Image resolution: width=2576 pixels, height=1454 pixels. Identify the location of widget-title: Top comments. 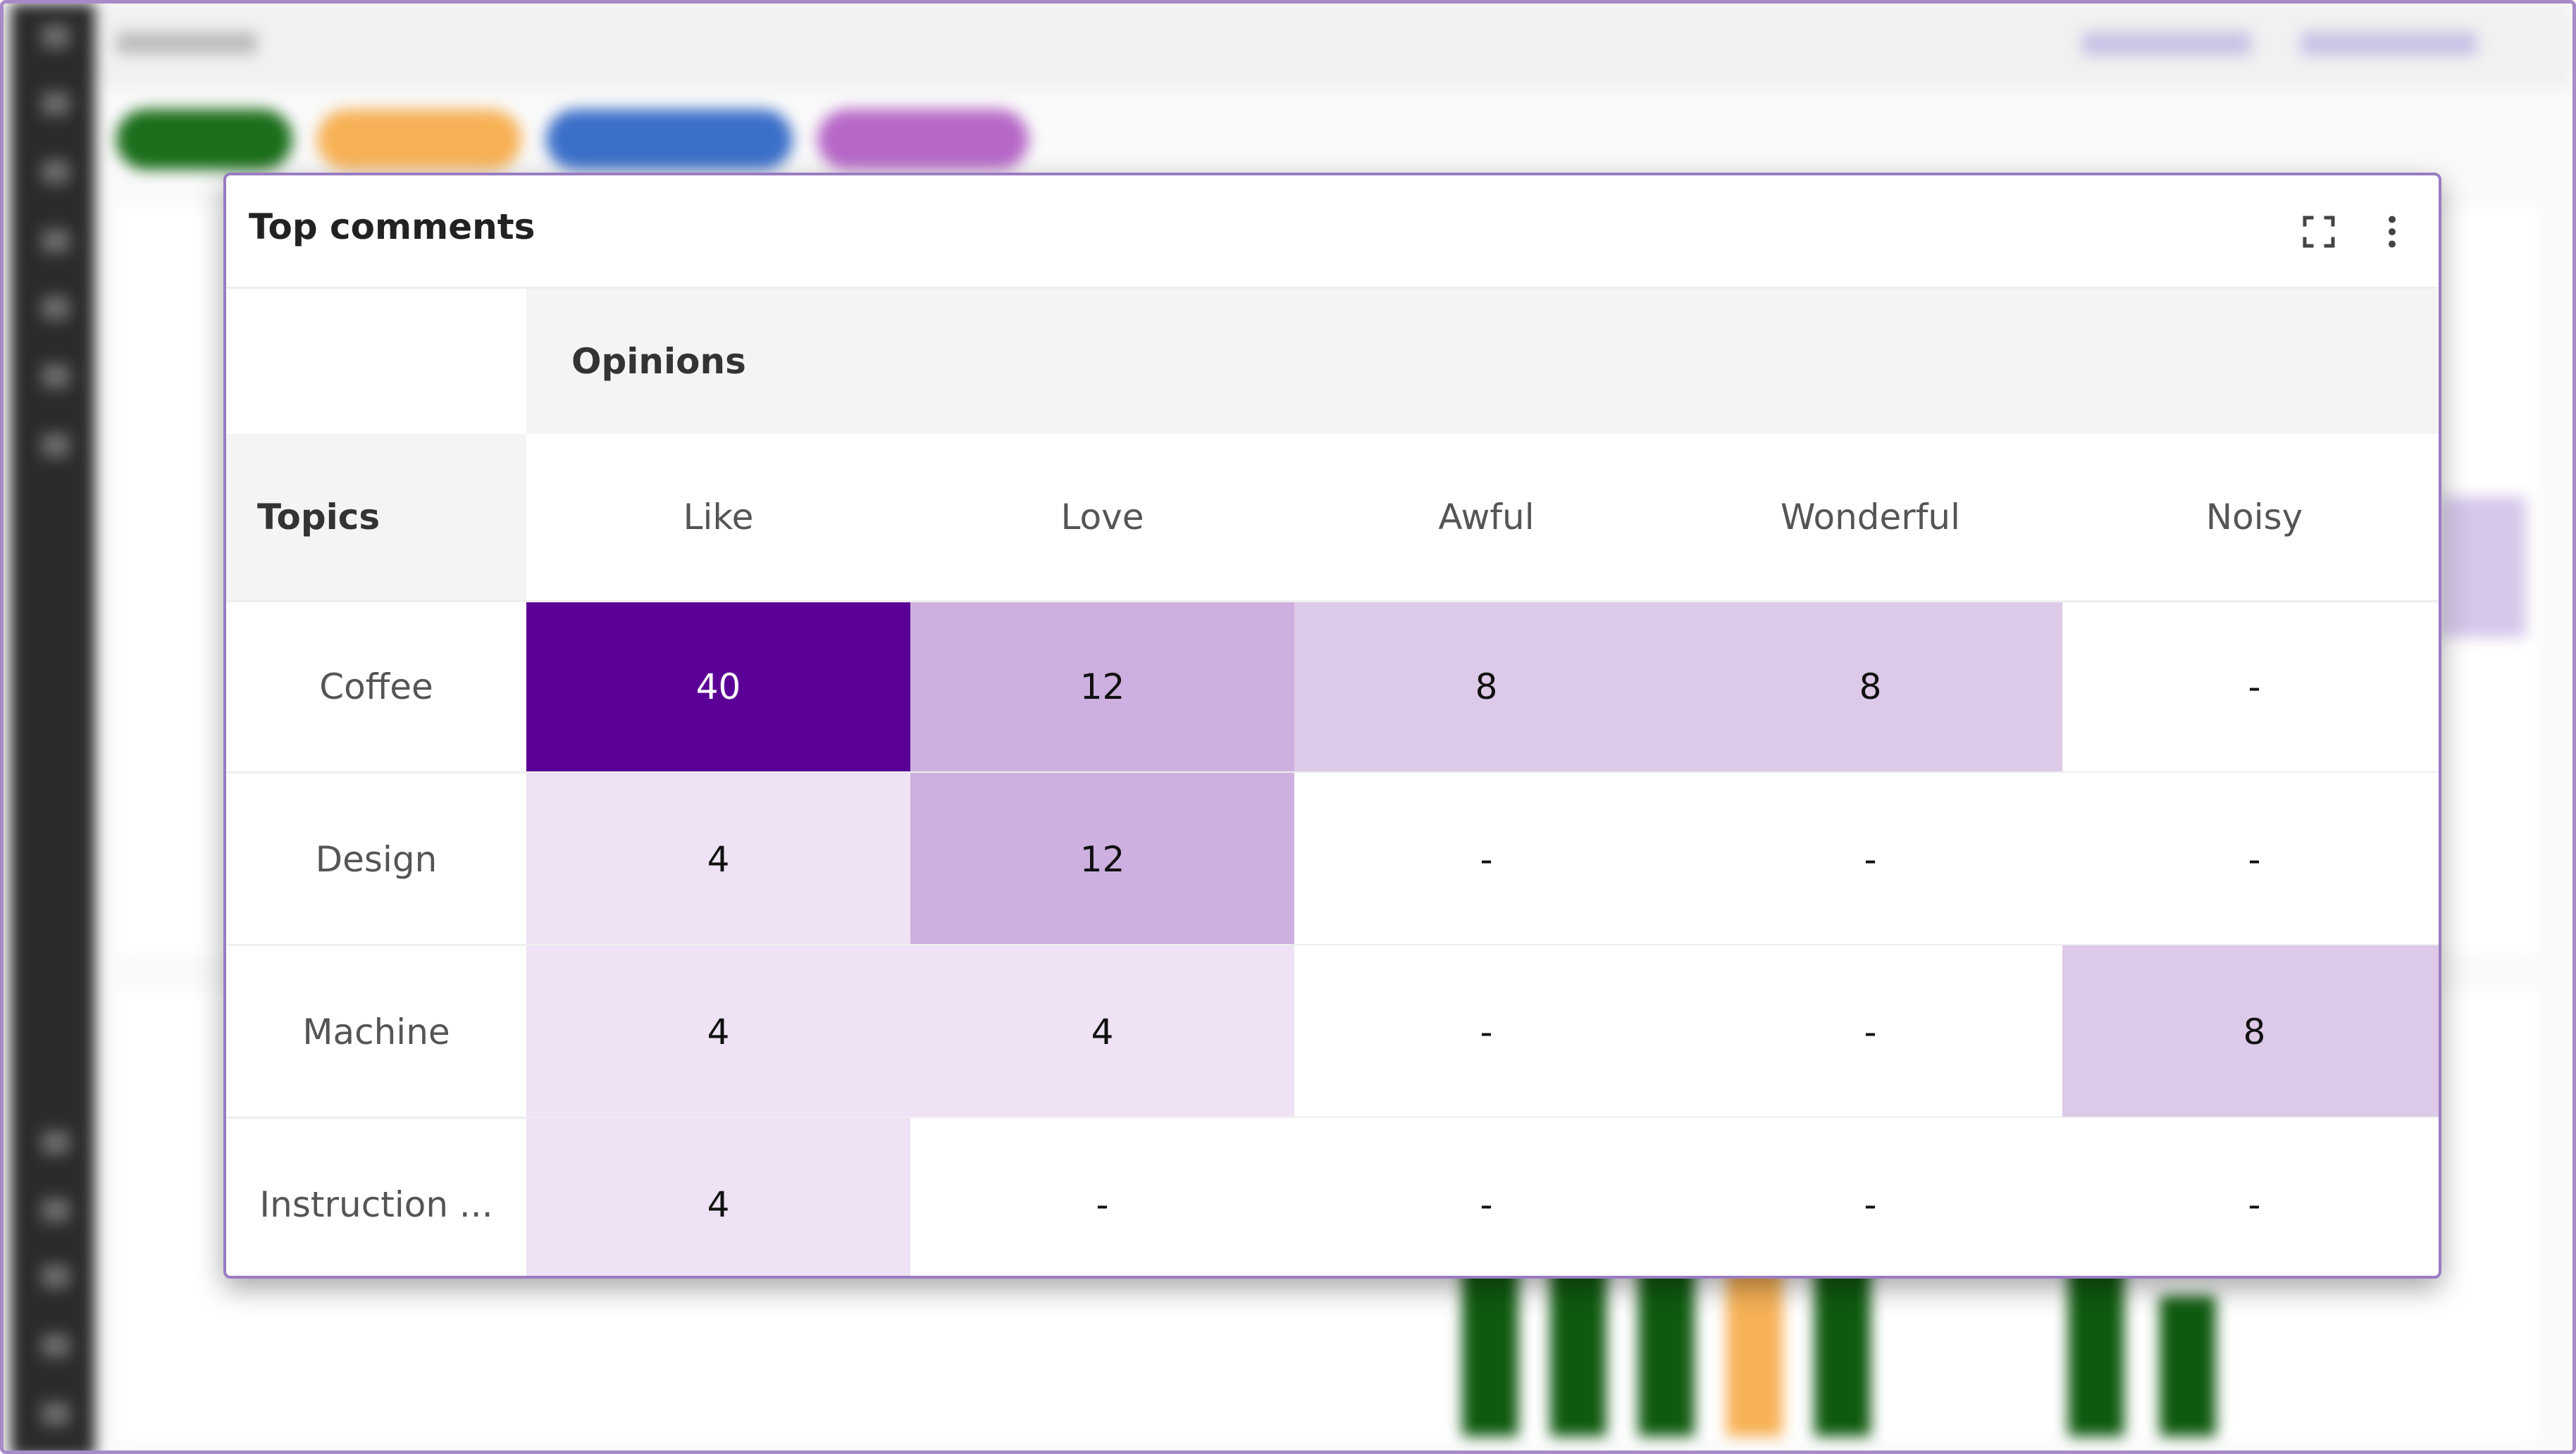
(392, 226).